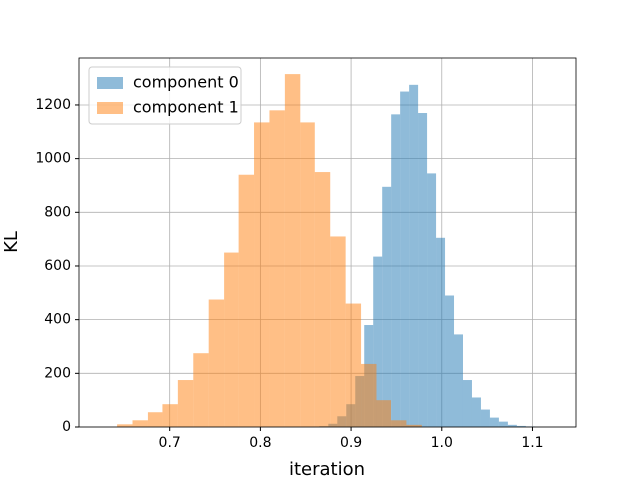 The image size is (640, 480). I want to click on y-tick-label: 600, so click(57, 266).